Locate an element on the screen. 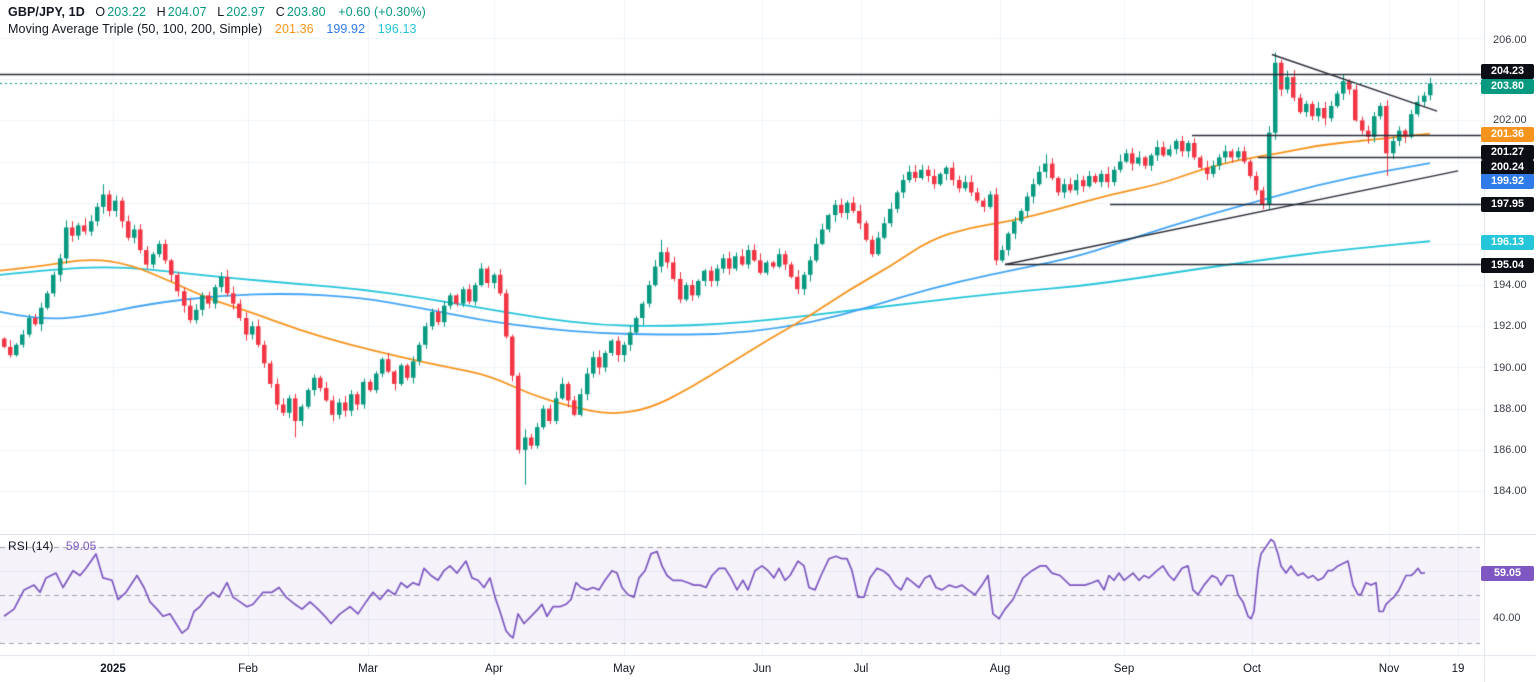 The image size is (1536, 682). price-axis-badge: 197.95 is located at coordinates (1507, 204).